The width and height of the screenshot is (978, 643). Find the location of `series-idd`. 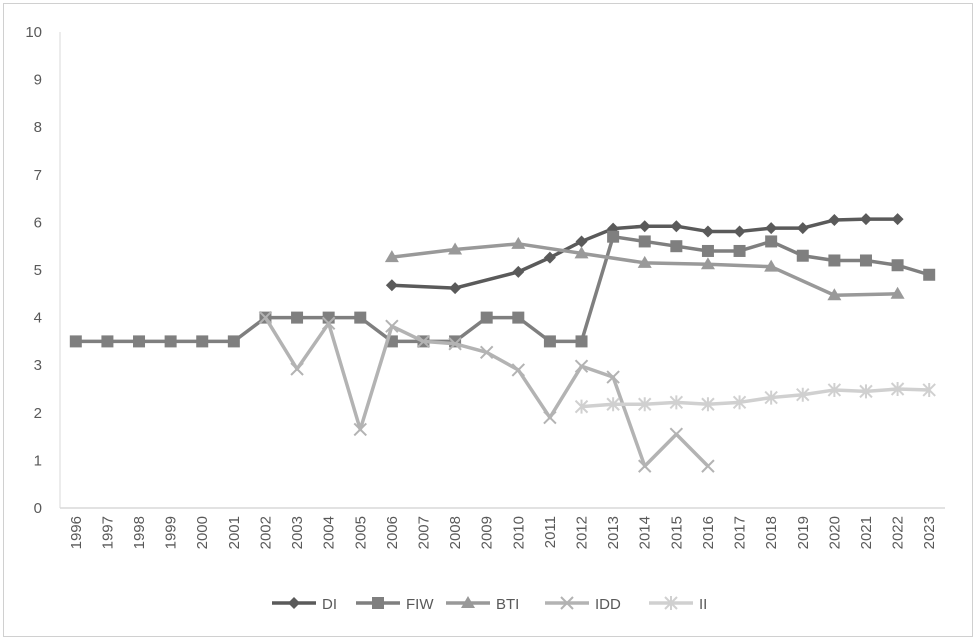

series-idd is located at coordinates (486, 391).